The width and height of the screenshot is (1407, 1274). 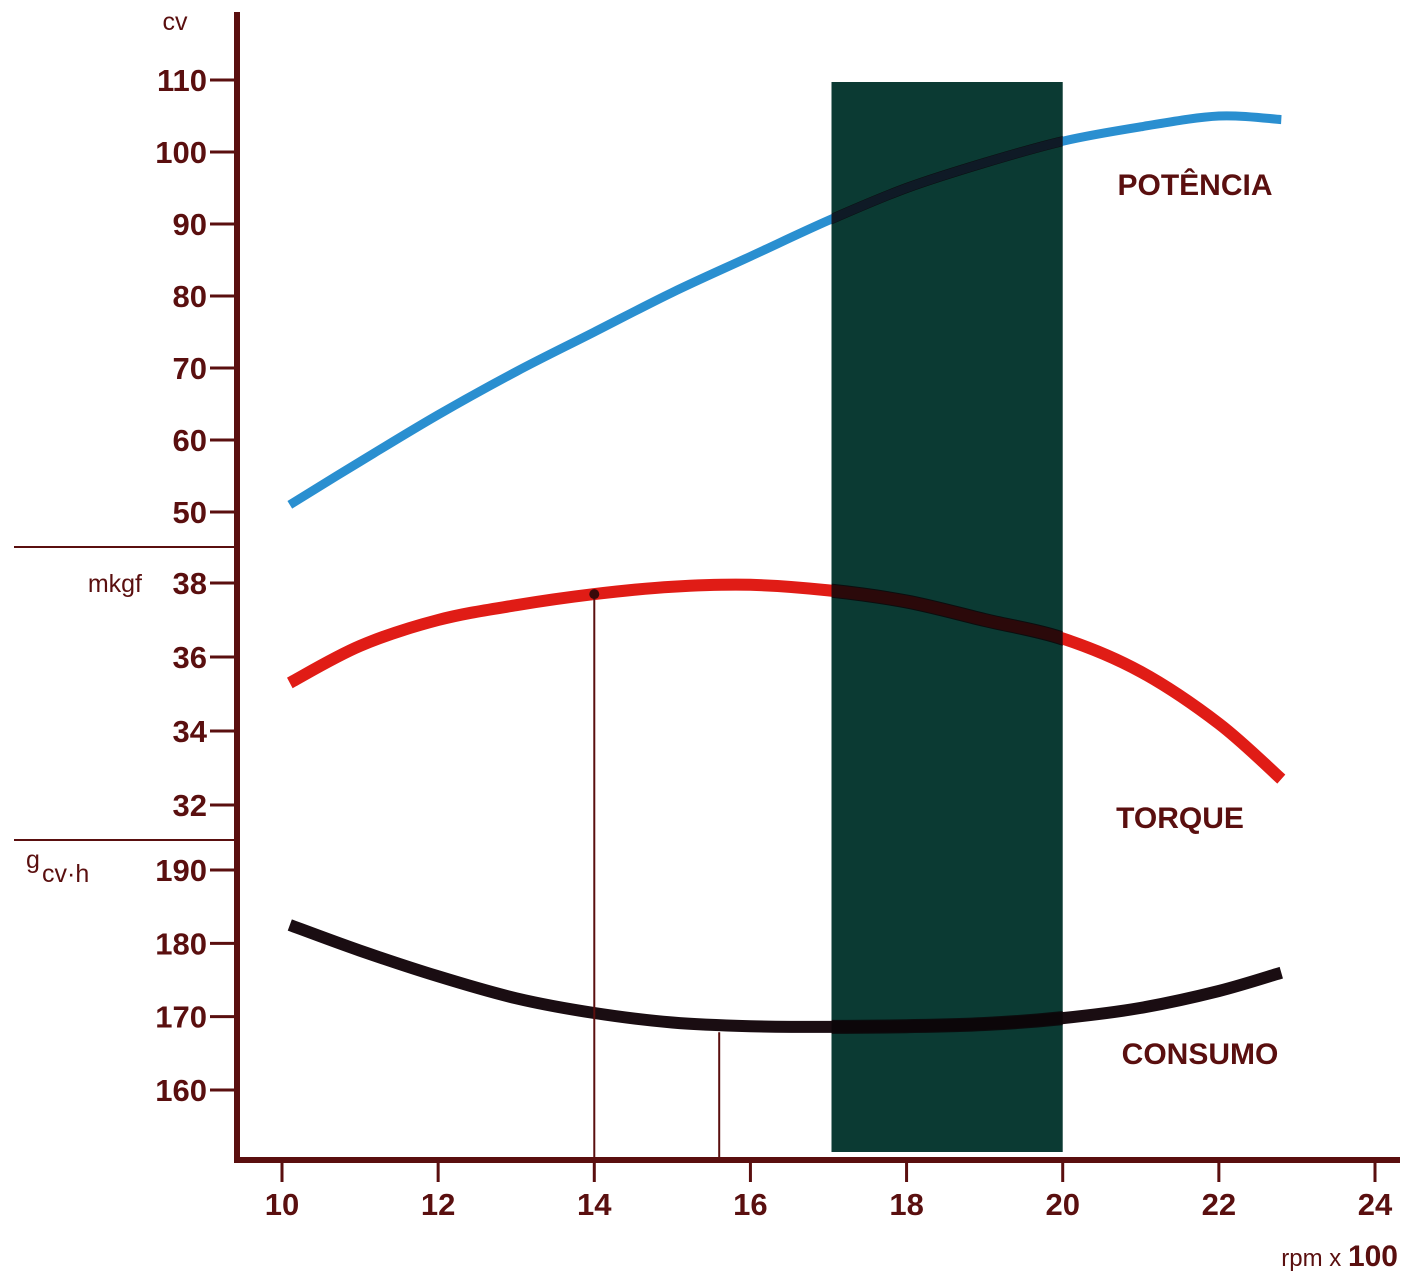 I want to click on potencia-tick-label-110: 110, so click(x=182, y=80).